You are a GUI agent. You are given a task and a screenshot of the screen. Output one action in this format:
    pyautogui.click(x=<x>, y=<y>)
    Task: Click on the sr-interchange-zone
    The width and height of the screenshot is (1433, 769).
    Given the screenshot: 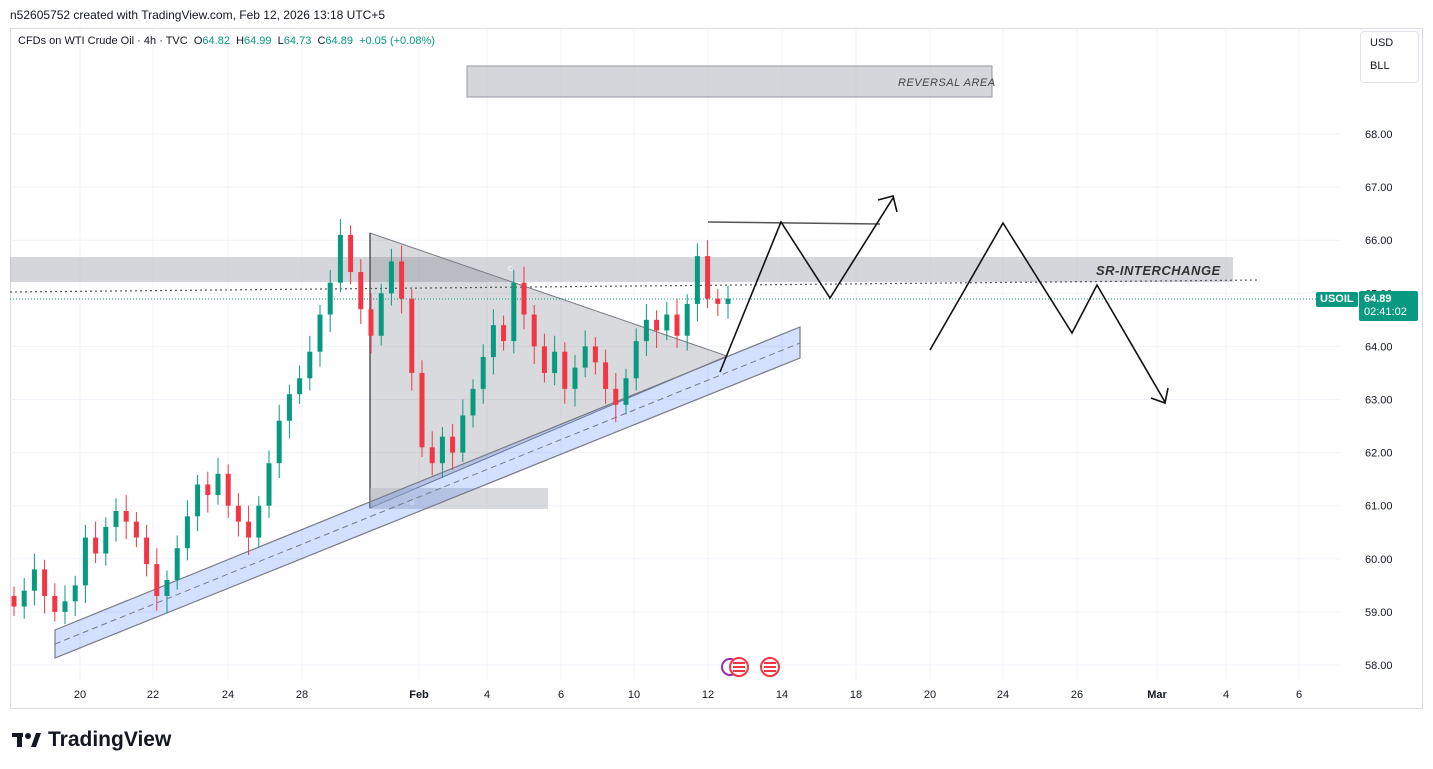 What is the action you would take?
    pyautogui.click(x=621, y=269)
    